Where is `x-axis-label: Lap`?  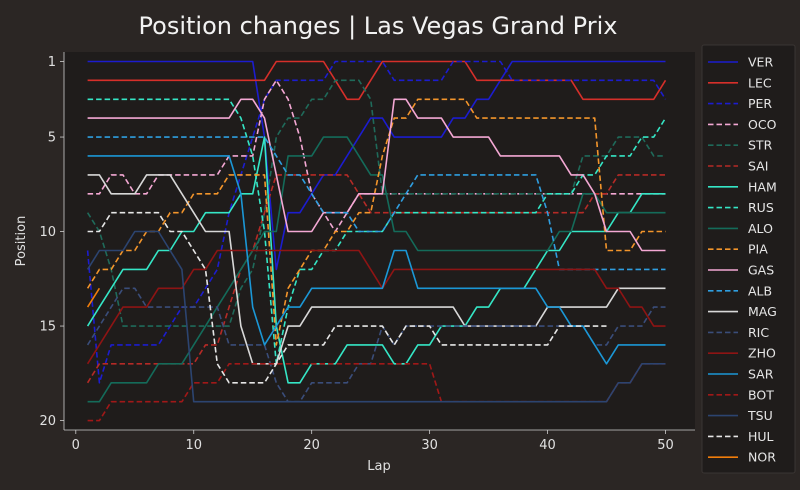
x-axis-label: Lap is located at coordinates (378, 466).